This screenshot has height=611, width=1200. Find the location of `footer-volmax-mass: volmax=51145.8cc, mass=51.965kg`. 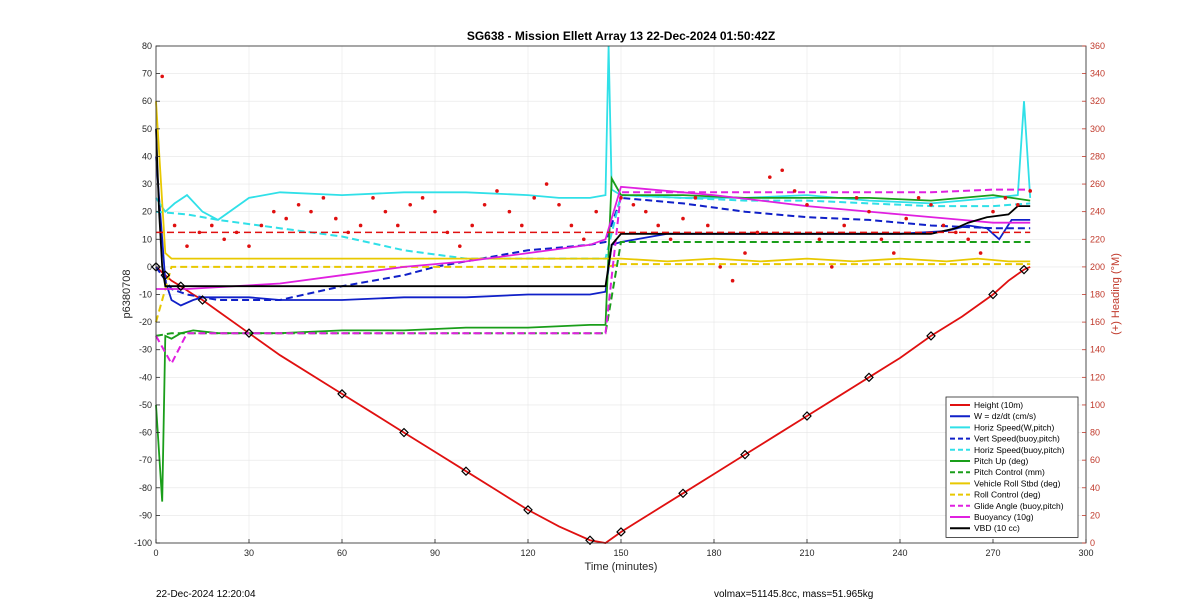

footer-volmax-mass: volmax=51145.8cc, mass=51.965kg is located at coordinates (794, 594).